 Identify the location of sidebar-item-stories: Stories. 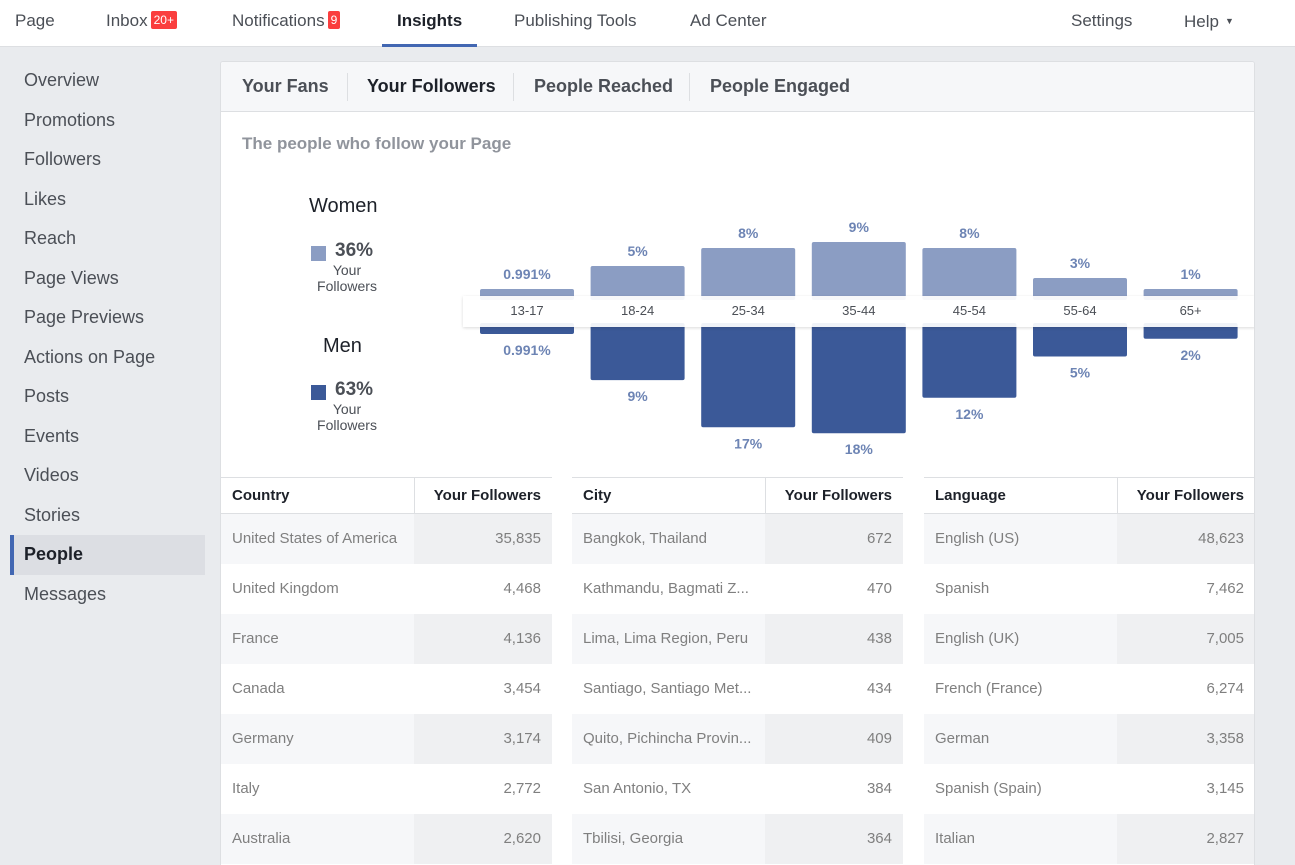
(52, 514).